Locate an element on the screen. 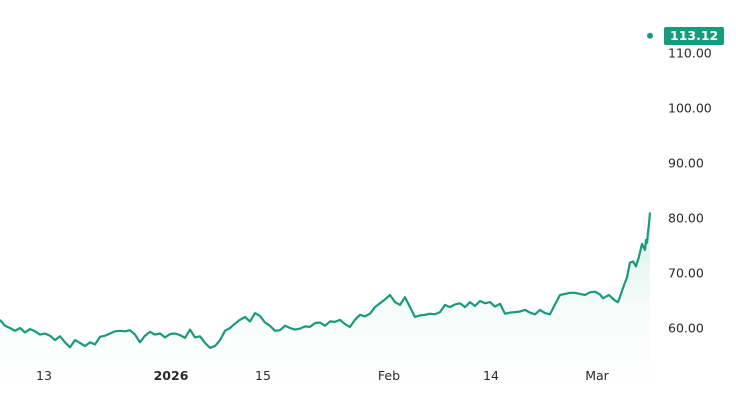 The image size is (736, 414). last-price-badge: 113.12 is located at coordinates (694, 36).